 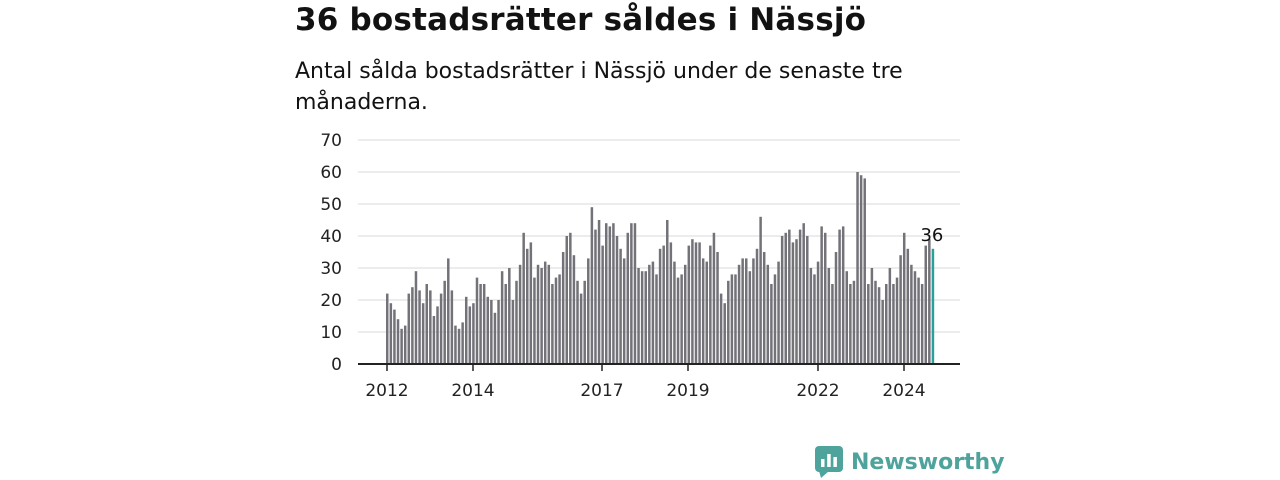 I want to click on y-tick-label: 60, so click(x=331, y=173).